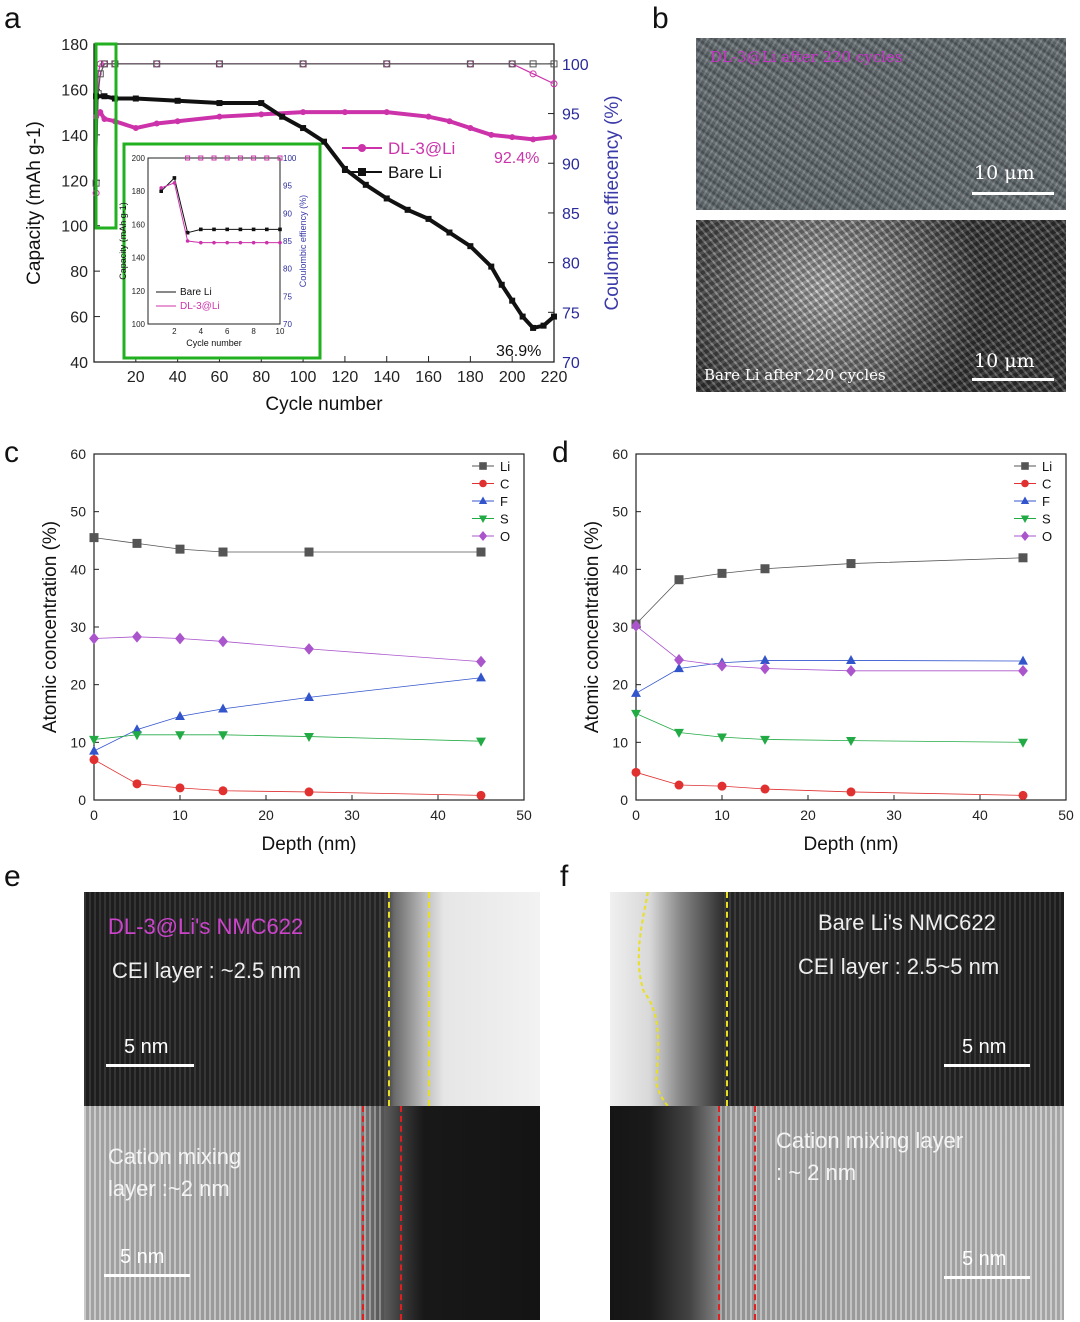 Image resolution: width=1080 pixels, height=1322 pixels. What do you see at coordinates (78, 685) in the screenshot?
I see `y-tick-label: 20` at bounding box center [78, 685].